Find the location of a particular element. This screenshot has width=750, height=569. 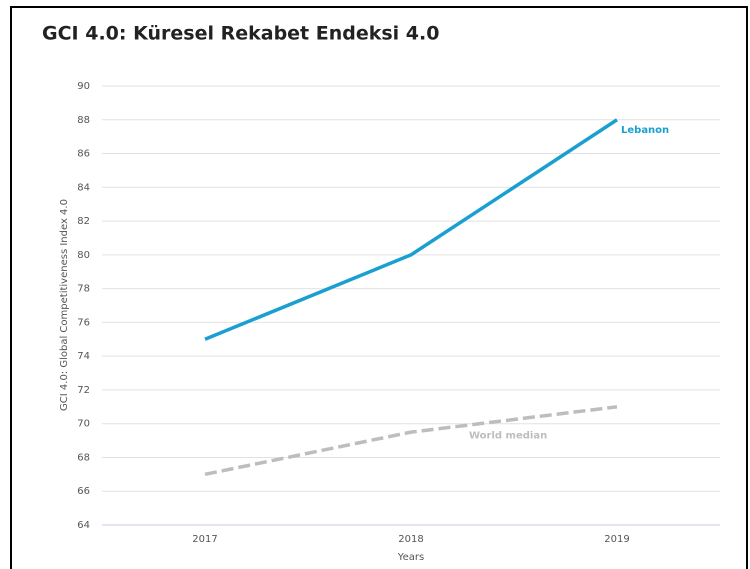

y-tick-label: 68 is located at coordinates (83, 457).